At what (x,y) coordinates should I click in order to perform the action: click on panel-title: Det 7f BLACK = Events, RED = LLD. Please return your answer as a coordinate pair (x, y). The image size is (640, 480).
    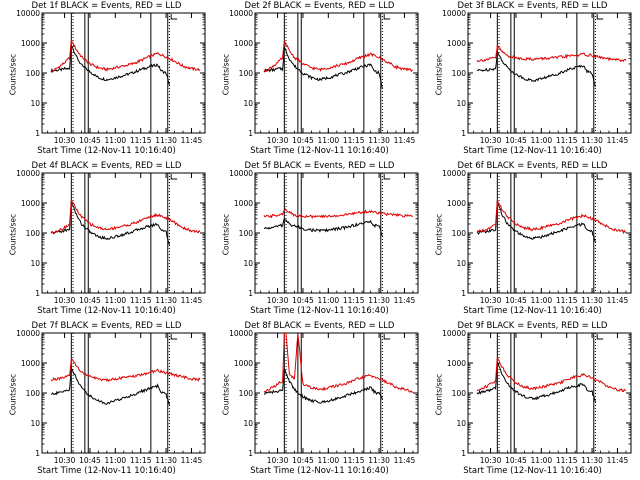
    Looking at the image, I should click on (106, 326).